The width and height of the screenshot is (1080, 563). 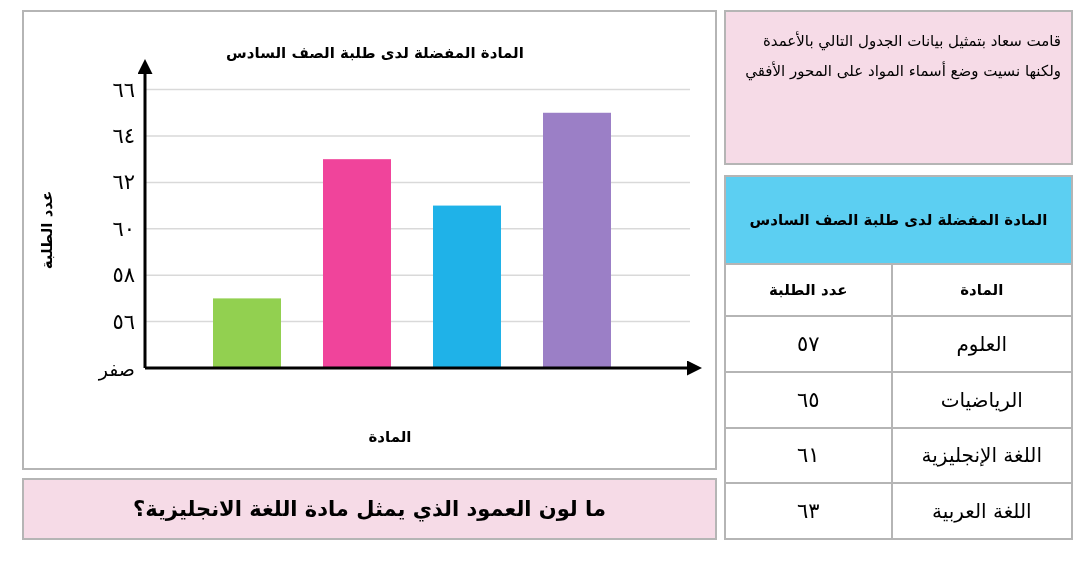 What do you see at coordinates (390, 437) in the screenshot?
I see `x-axis-title: المادة` at bounding box center [390, 437].